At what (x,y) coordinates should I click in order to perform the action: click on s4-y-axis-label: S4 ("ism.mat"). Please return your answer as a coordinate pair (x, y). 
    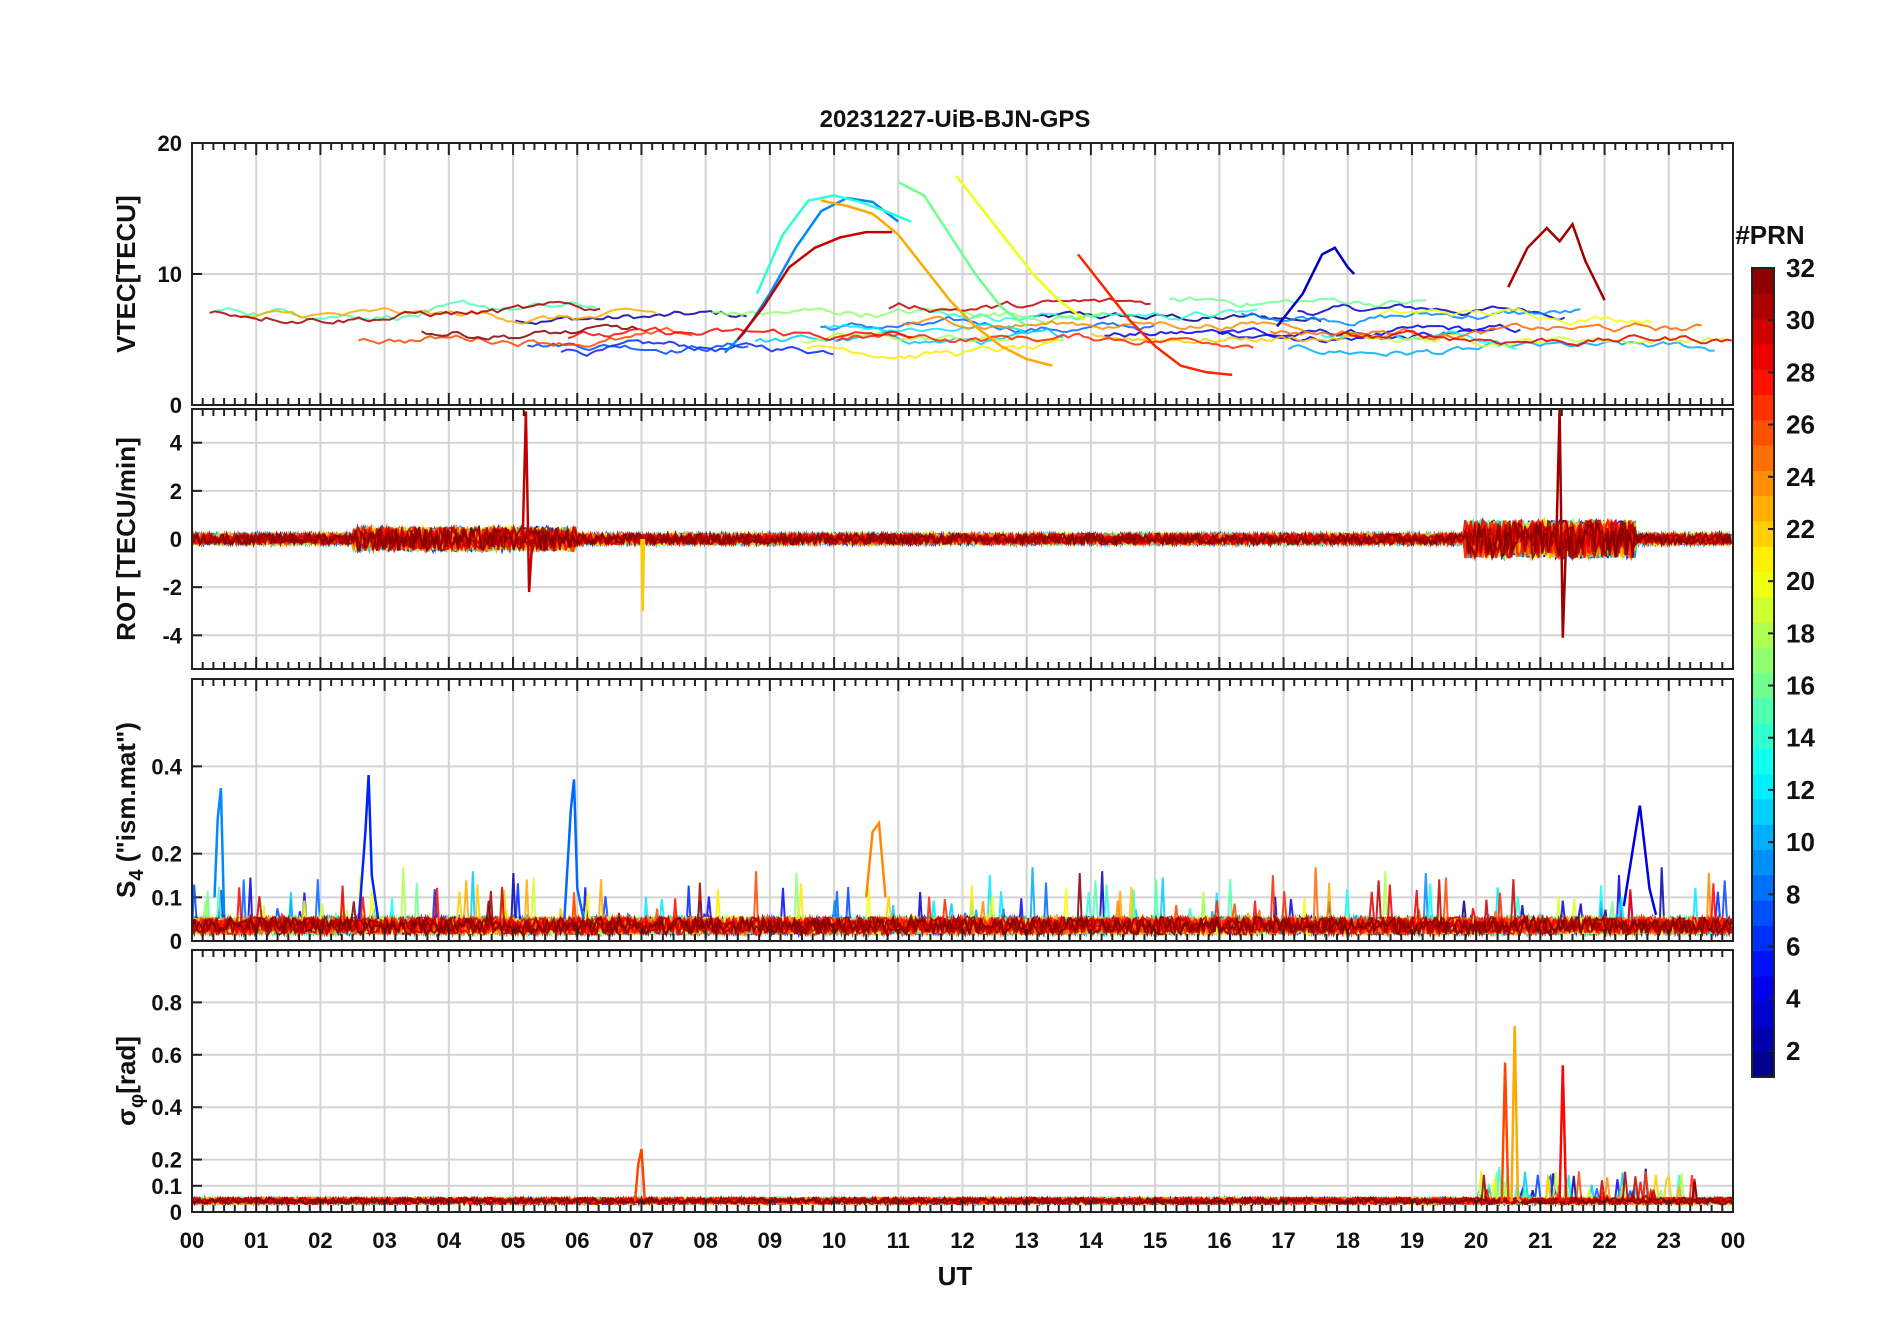
    Looking at the image, I should click on (129, 810).